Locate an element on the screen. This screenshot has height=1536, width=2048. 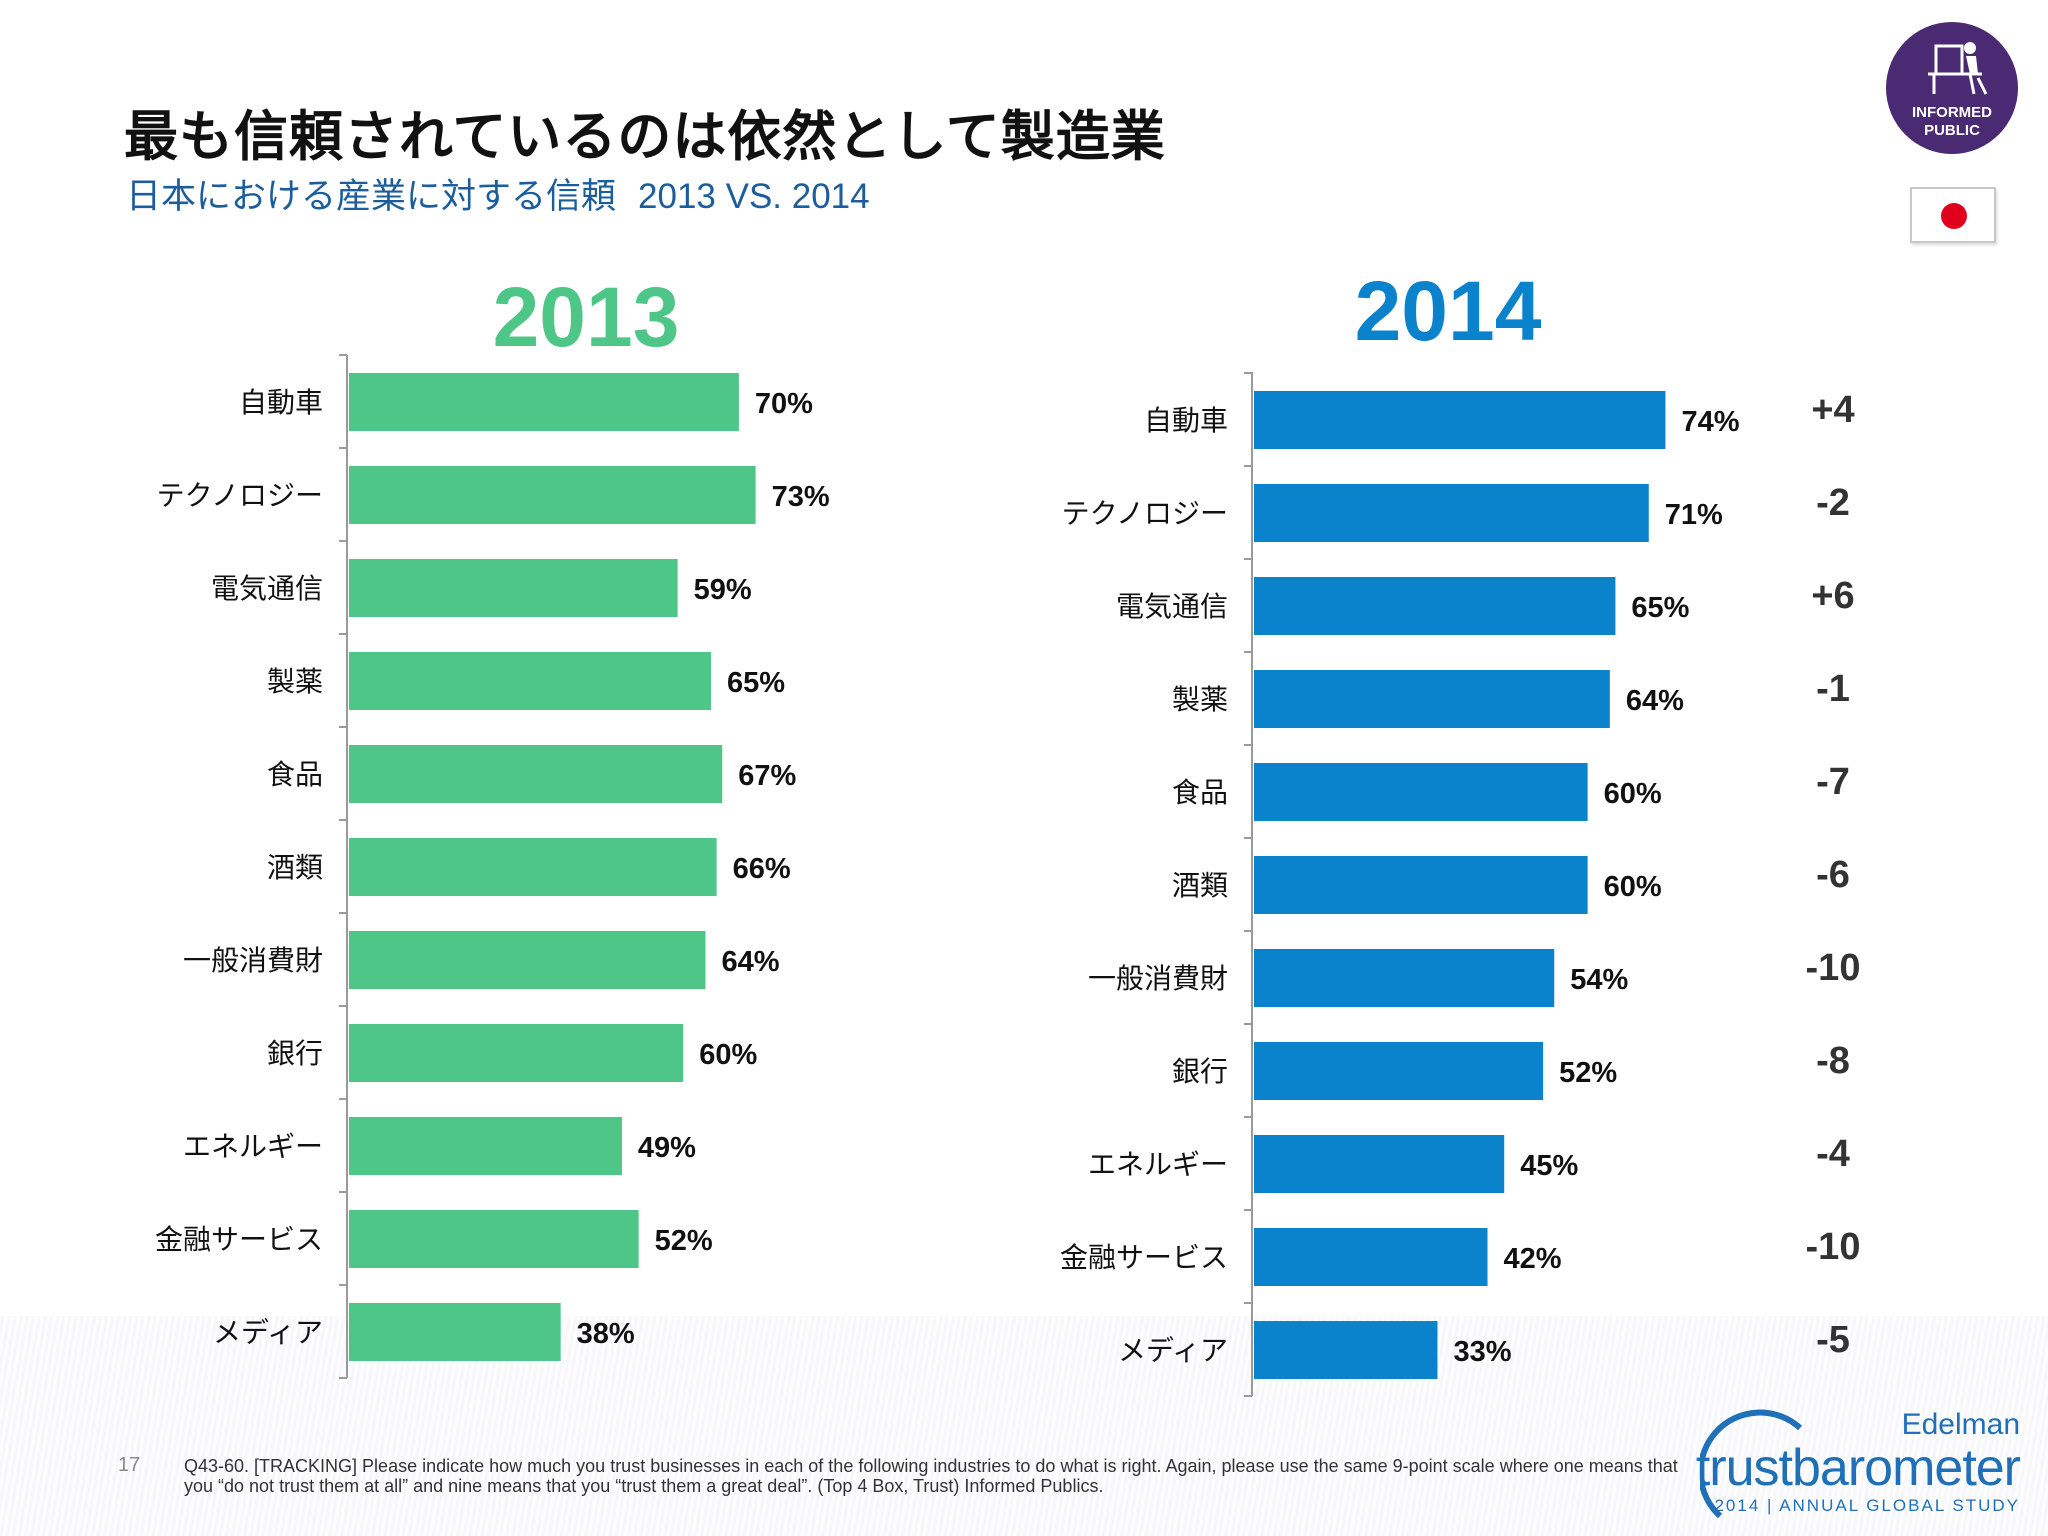
logo-arc-icon is located at coordinates (1751, 1464).